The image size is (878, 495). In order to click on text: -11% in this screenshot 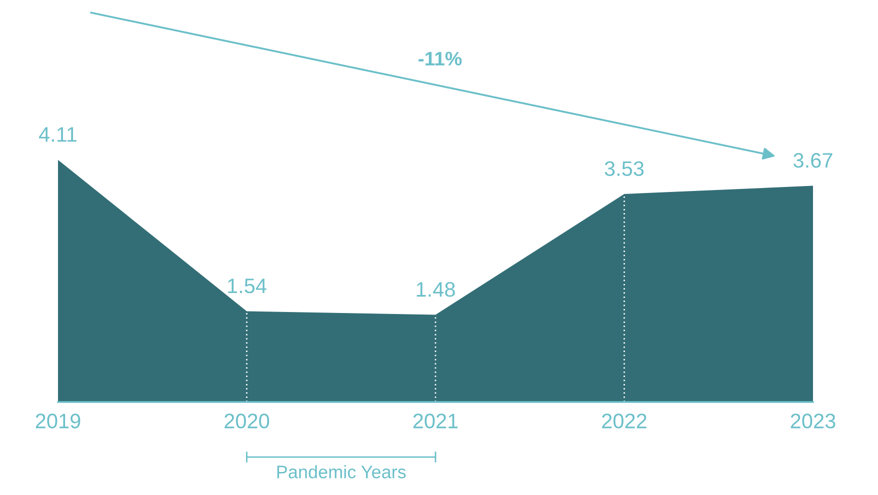, I will do `click(440, 59)`.